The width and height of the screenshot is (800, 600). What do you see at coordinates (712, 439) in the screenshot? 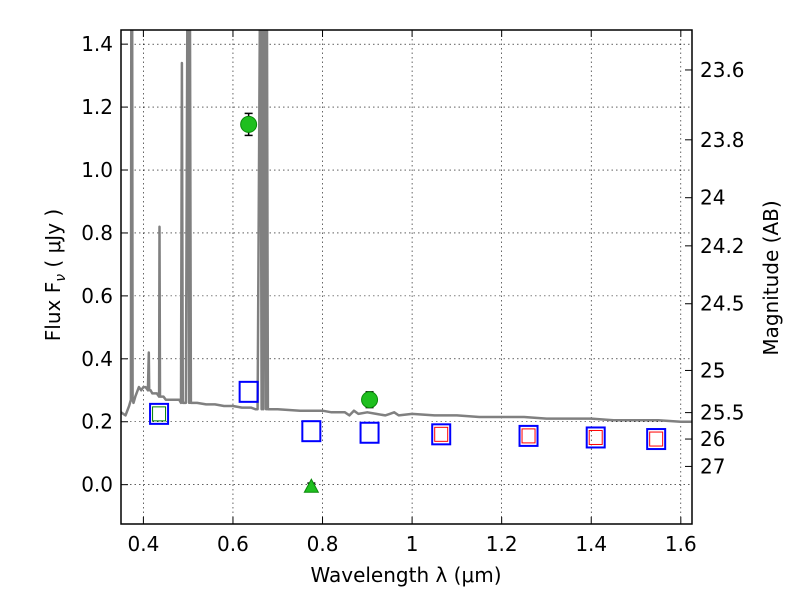
I see `y2-tick-label: 26` at bounding box center [712, 439].